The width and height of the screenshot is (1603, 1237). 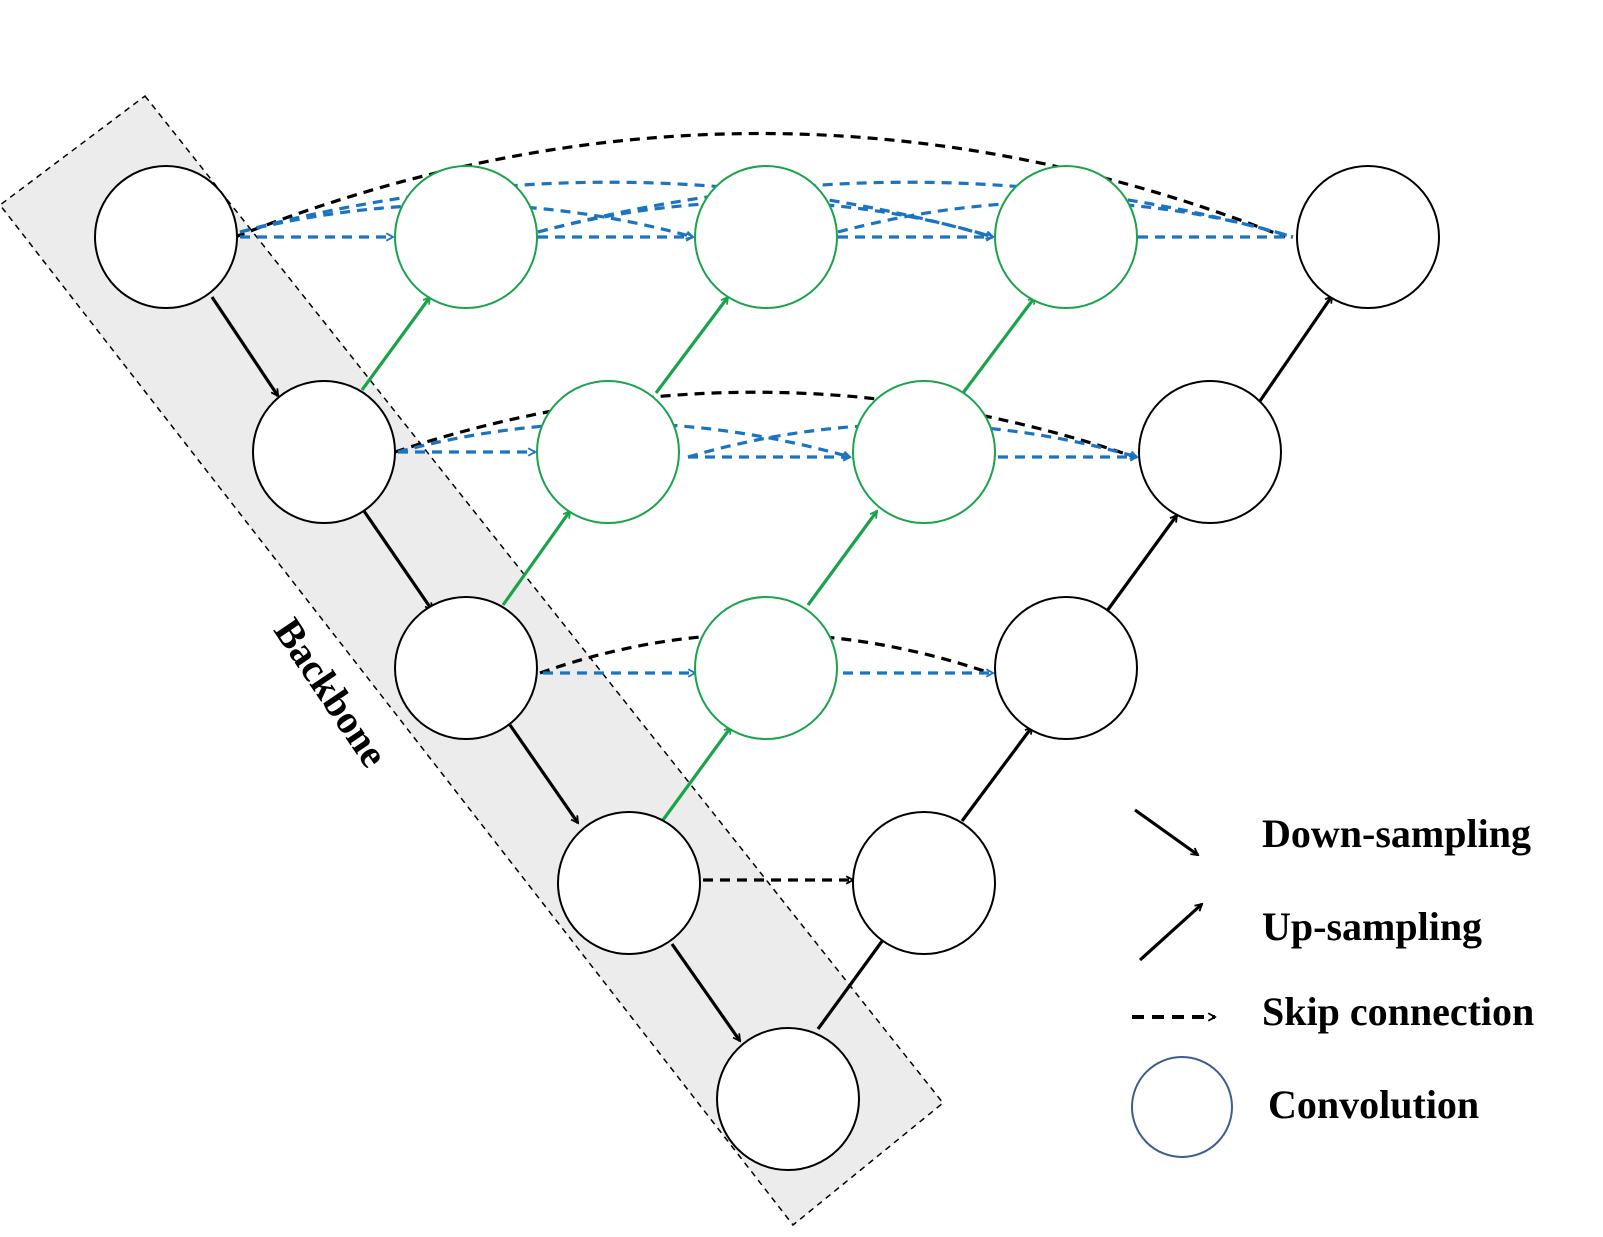 I want to click on node-x10, so click(x=324, y=452).